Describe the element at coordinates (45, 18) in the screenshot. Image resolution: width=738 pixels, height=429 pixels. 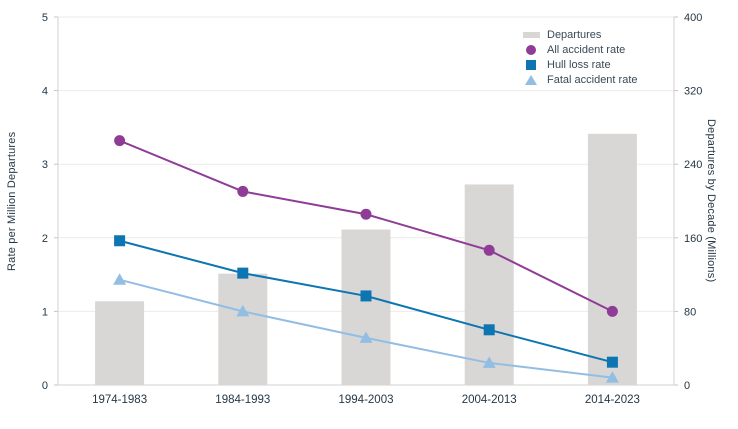
I see `left-tick-label: 5` at that location.